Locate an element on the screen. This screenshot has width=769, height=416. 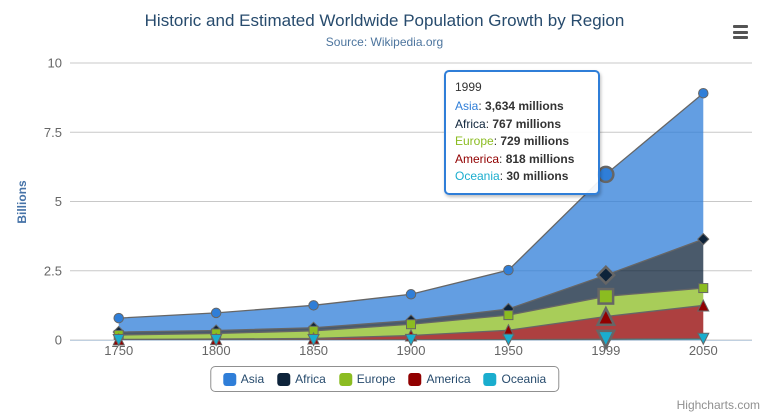
point-america-1999 is located at coordinates (606, 316).